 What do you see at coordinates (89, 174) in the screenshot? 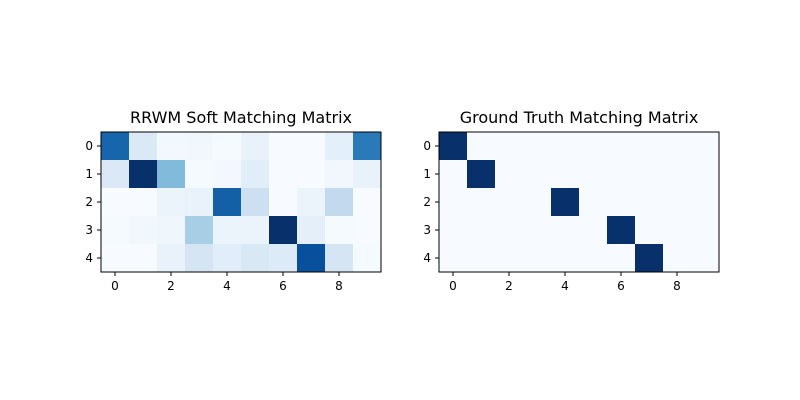
I see `y-tick-label: 1` at bounding box center [89, 174].